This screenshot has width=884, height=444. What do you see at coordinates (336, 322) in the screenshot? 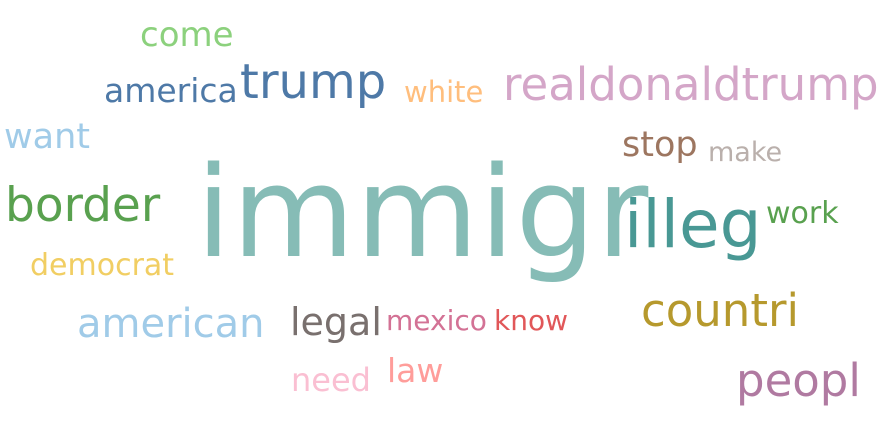
I see `word-legal: legal` at bounding box center [336, 322].